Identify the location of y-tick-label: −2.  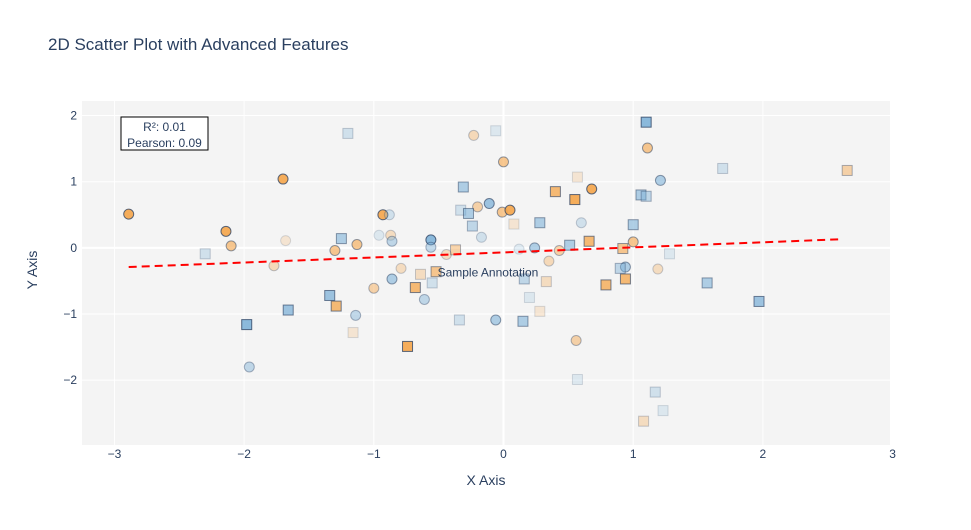
(70, 380).